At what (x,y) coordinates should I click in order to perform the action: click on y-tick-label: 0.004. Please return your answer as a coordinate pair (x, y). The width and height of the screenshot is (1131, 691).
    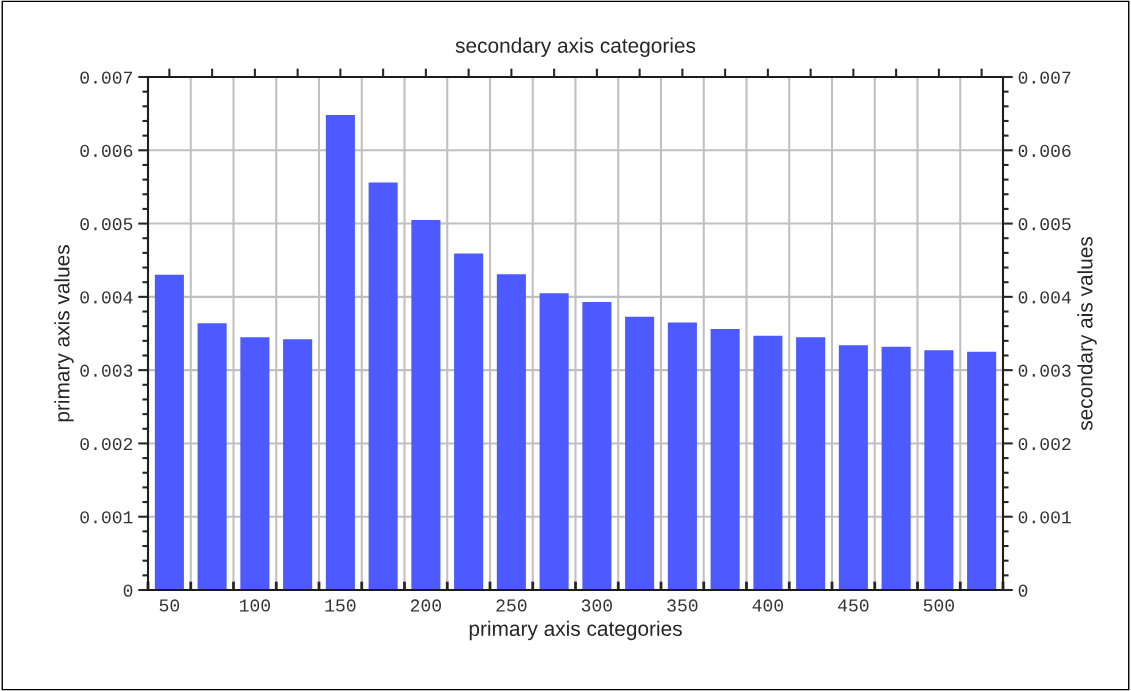
    Looking at the image, I should click on (106, 297).